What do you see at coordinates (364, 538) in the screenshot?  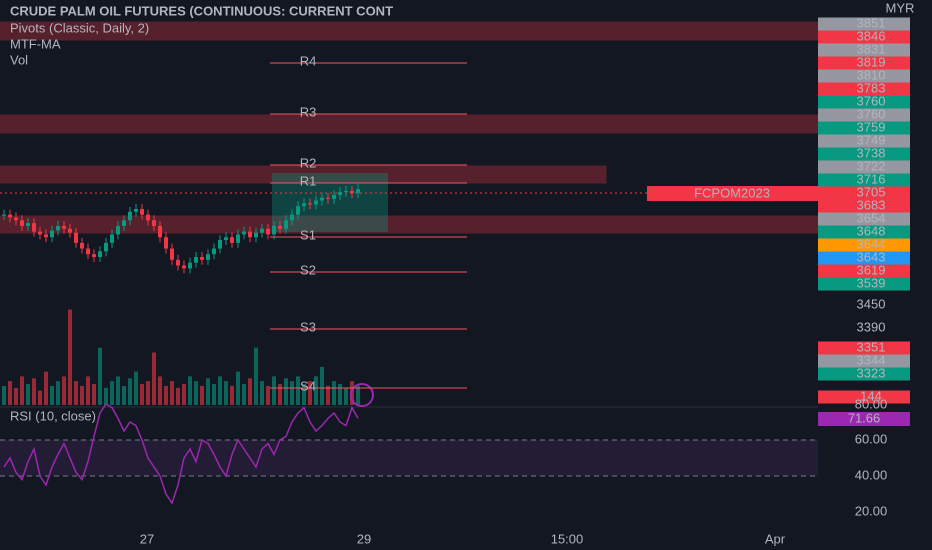 I see `x-label: 29` at bounding box center [364, 538].